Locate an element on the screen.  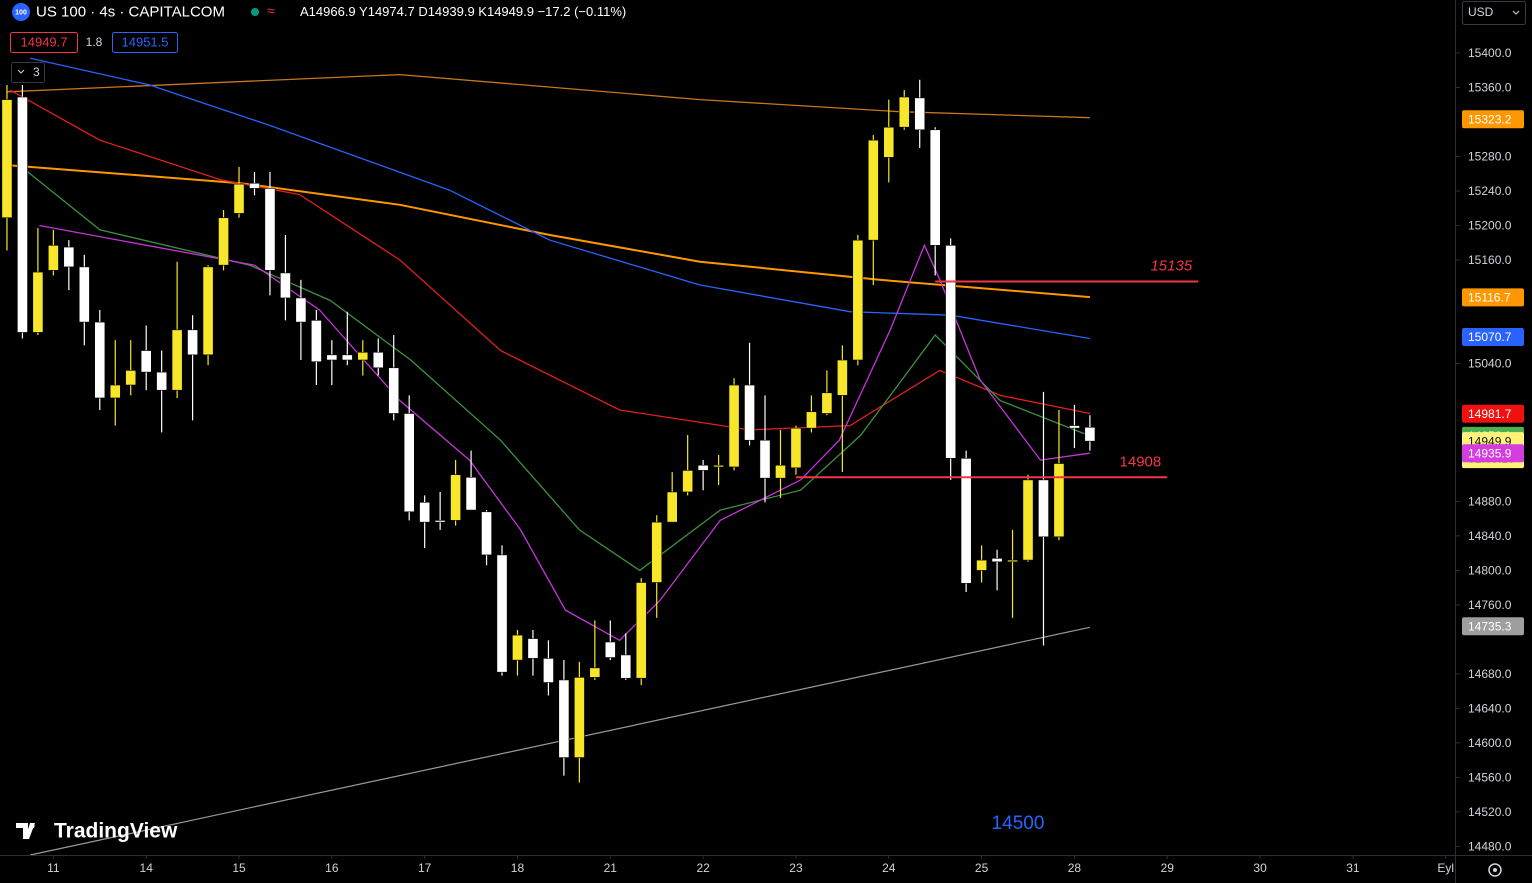
currency-button is located at coordinates (1494, 13).